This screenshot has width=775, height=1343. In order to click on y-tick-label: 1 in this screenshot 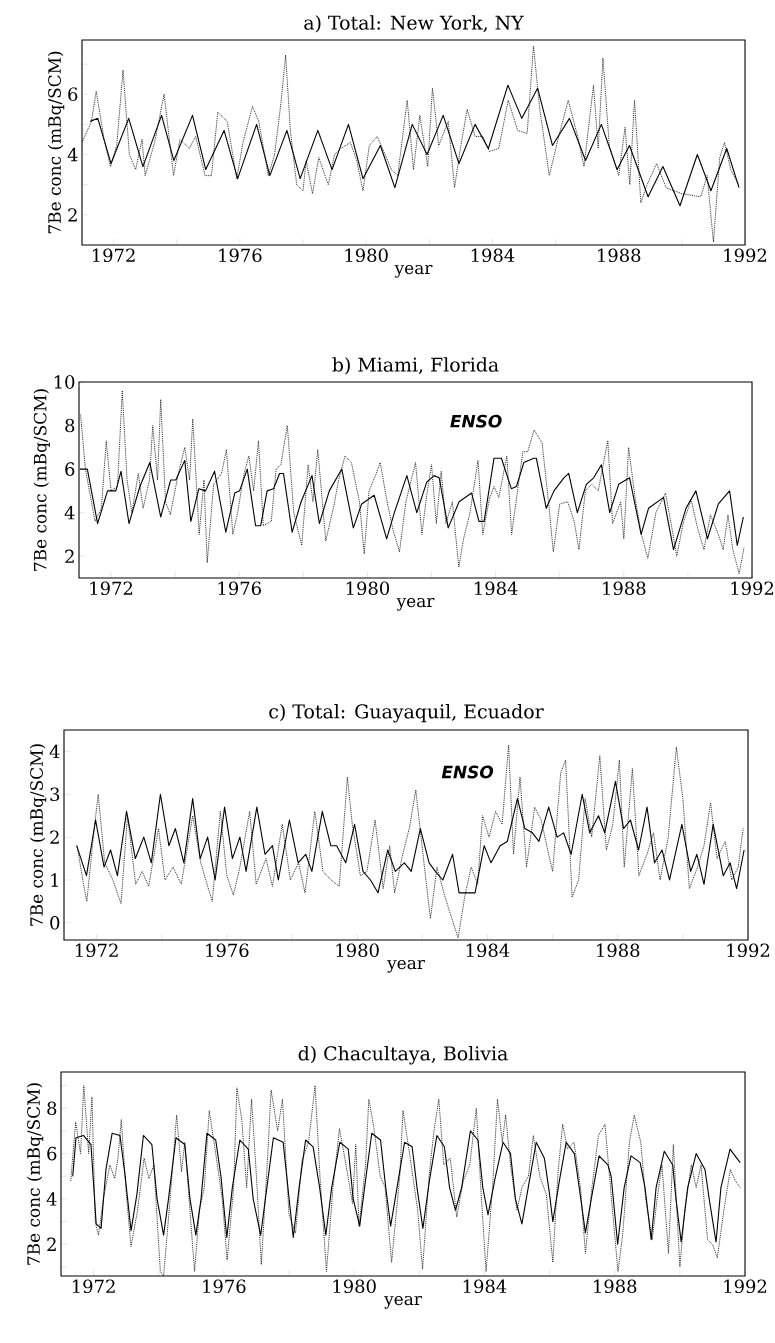, I will do `click(54, 880)`.